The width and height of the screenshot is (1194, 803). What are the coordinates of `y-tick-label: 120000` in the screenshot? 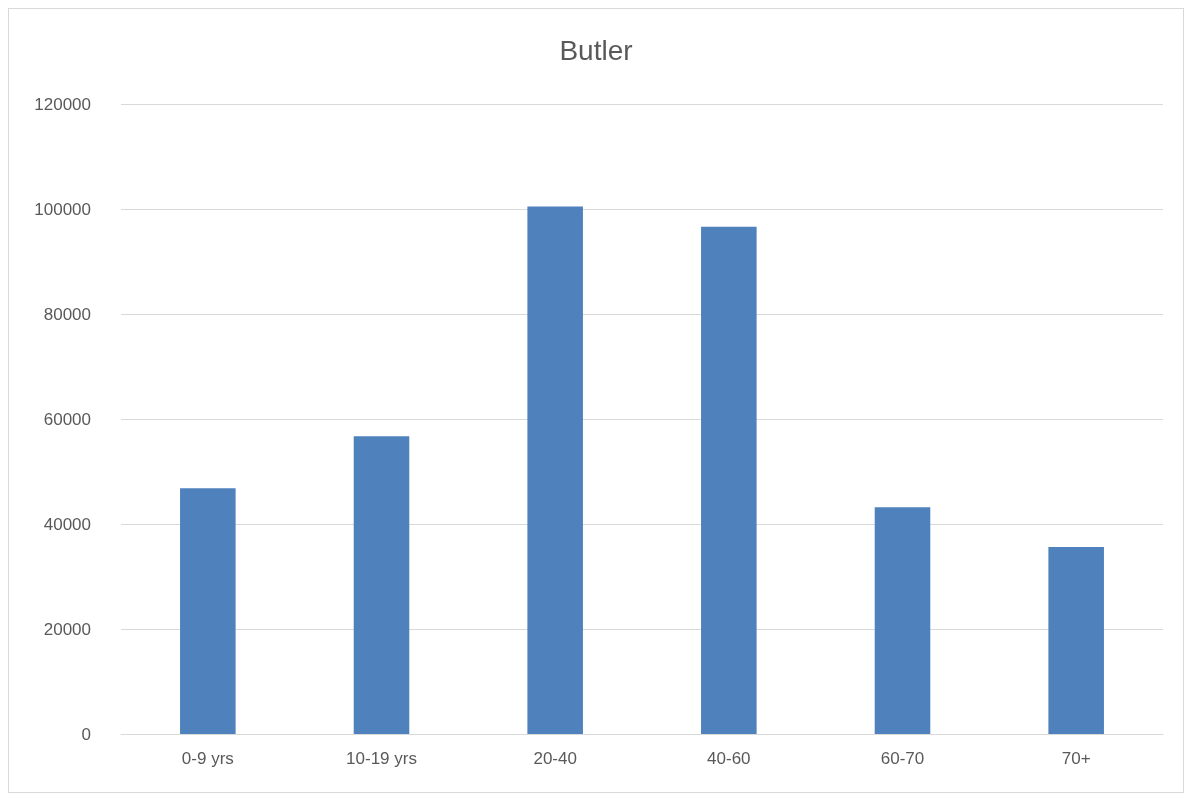 It's located at (62, 104).